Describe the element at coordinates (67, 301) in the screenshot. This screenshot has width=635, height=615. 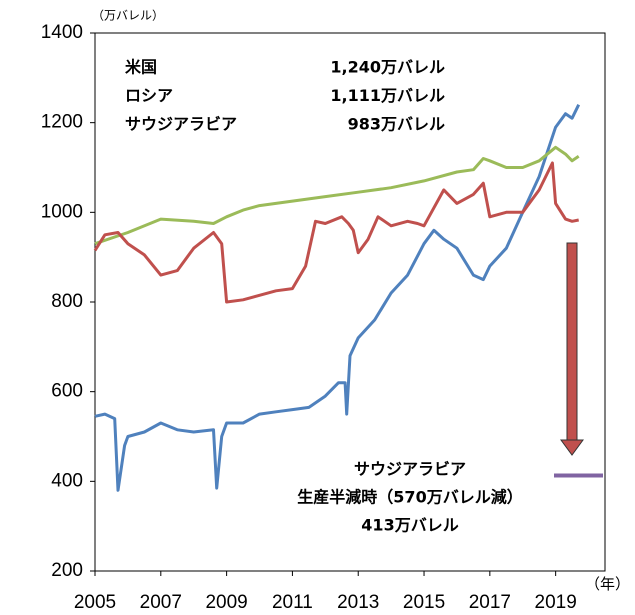
I see `y-tick-label: 800` at that location.